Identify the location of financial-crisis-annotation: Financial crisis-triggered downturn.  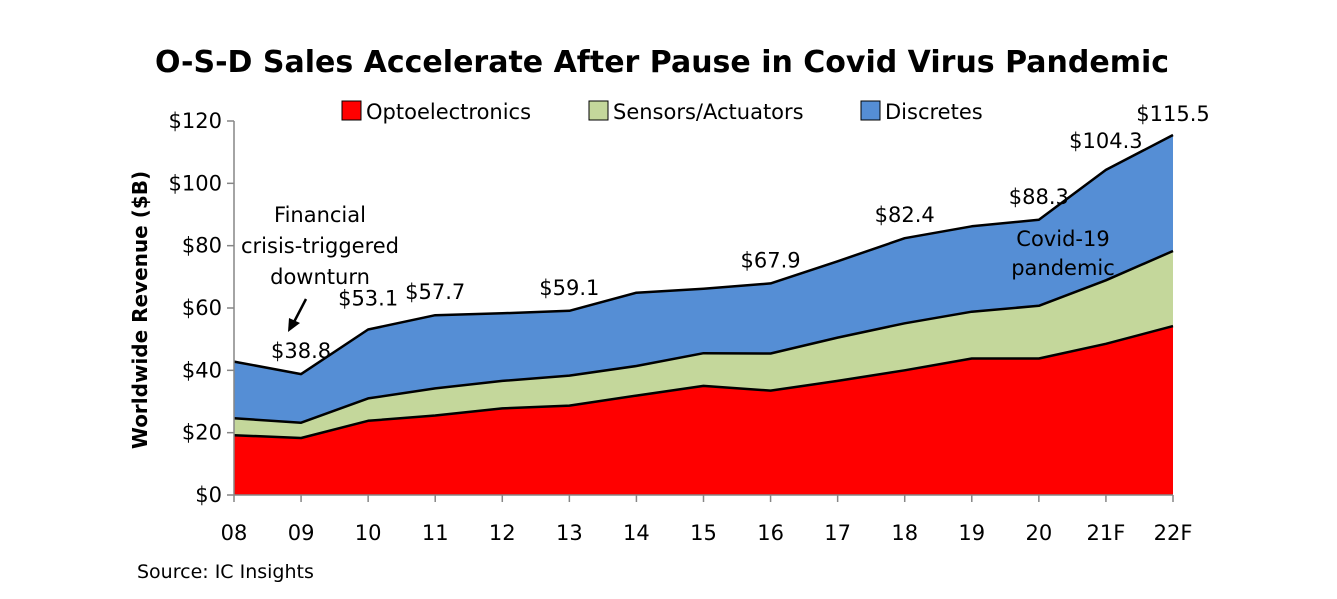
(320, 267).